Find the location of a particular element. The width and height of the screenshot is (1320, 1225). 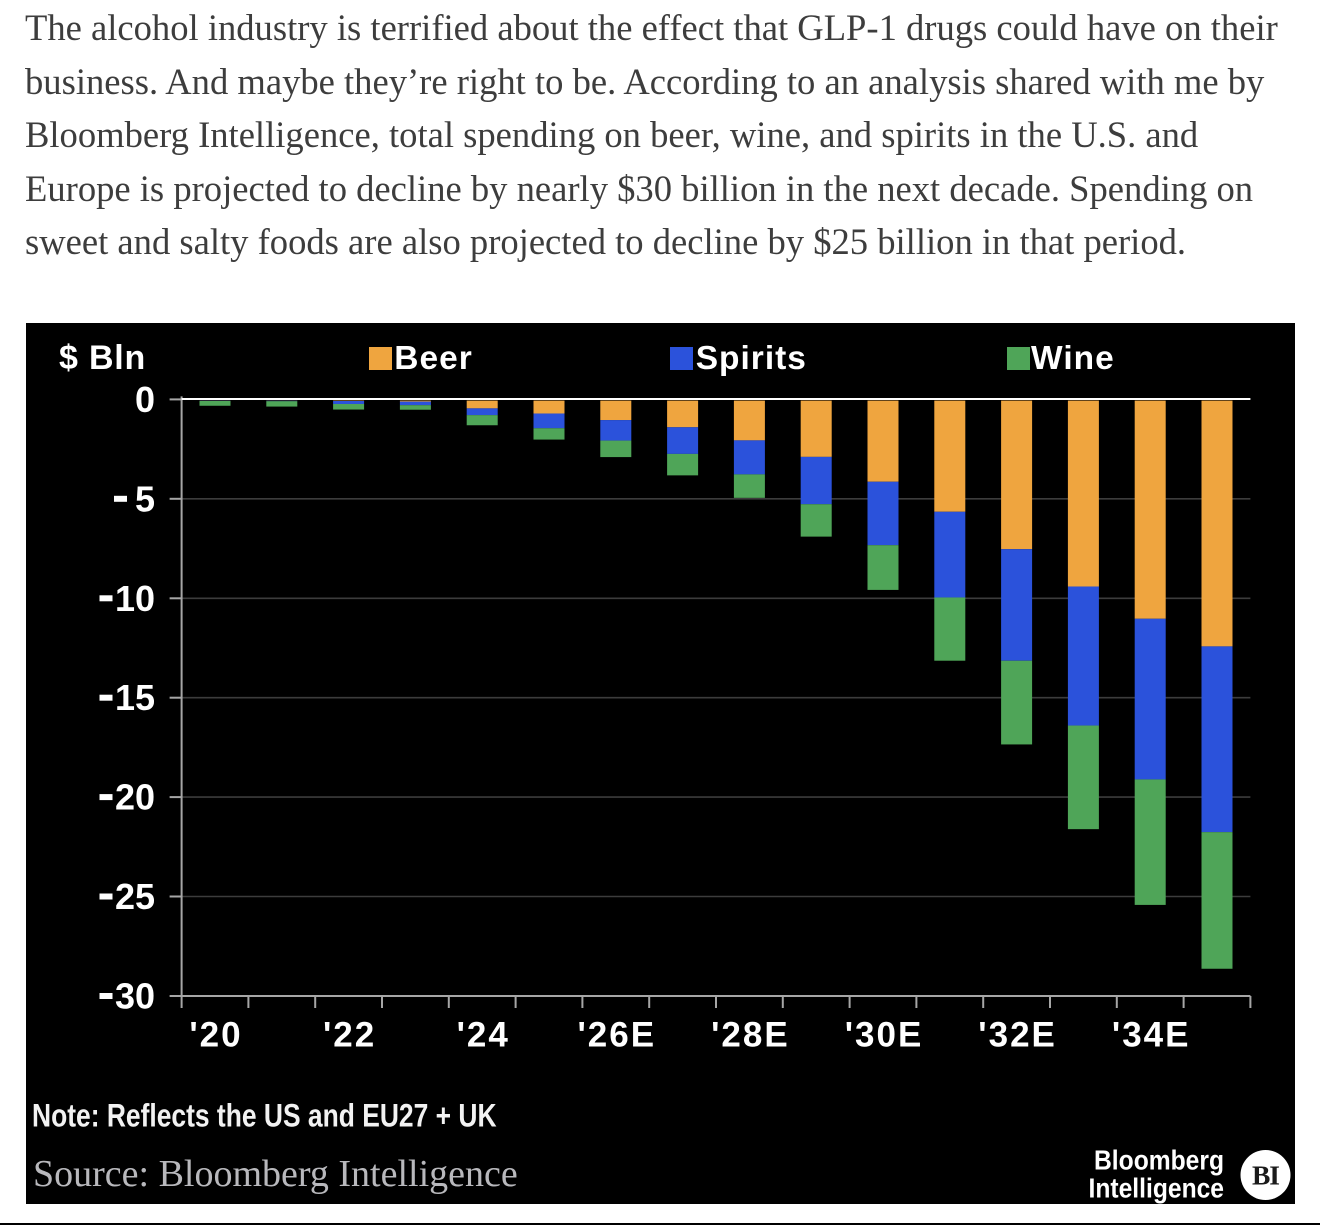

svg-text: '24 is located at coordinates (483, 1035).